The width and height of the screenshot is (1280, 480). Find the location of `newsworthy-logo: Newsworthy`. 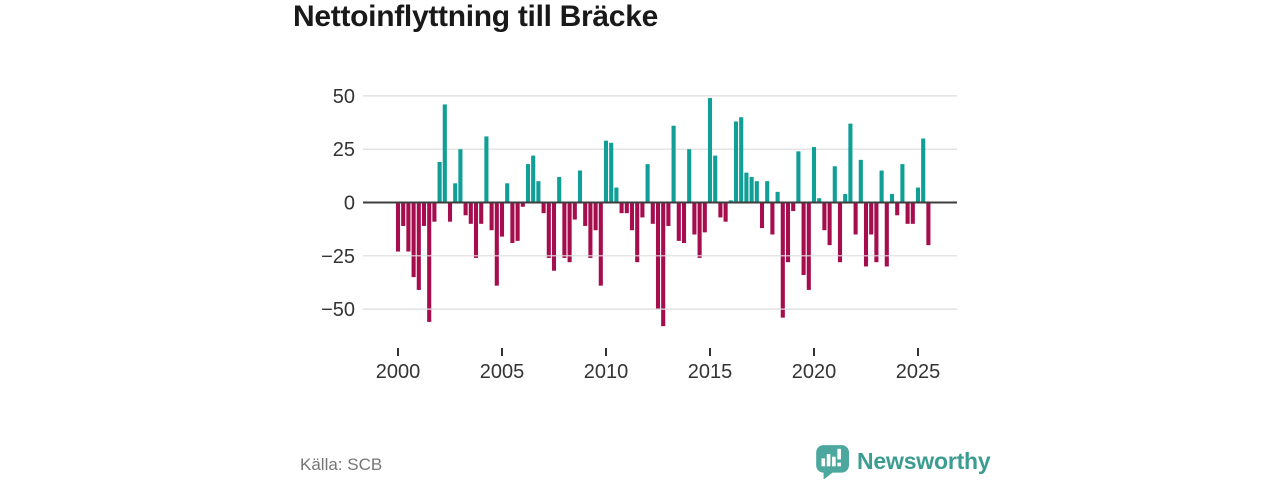

newsworthy-logo: Newsworthy is located at coordinates (902, 461).